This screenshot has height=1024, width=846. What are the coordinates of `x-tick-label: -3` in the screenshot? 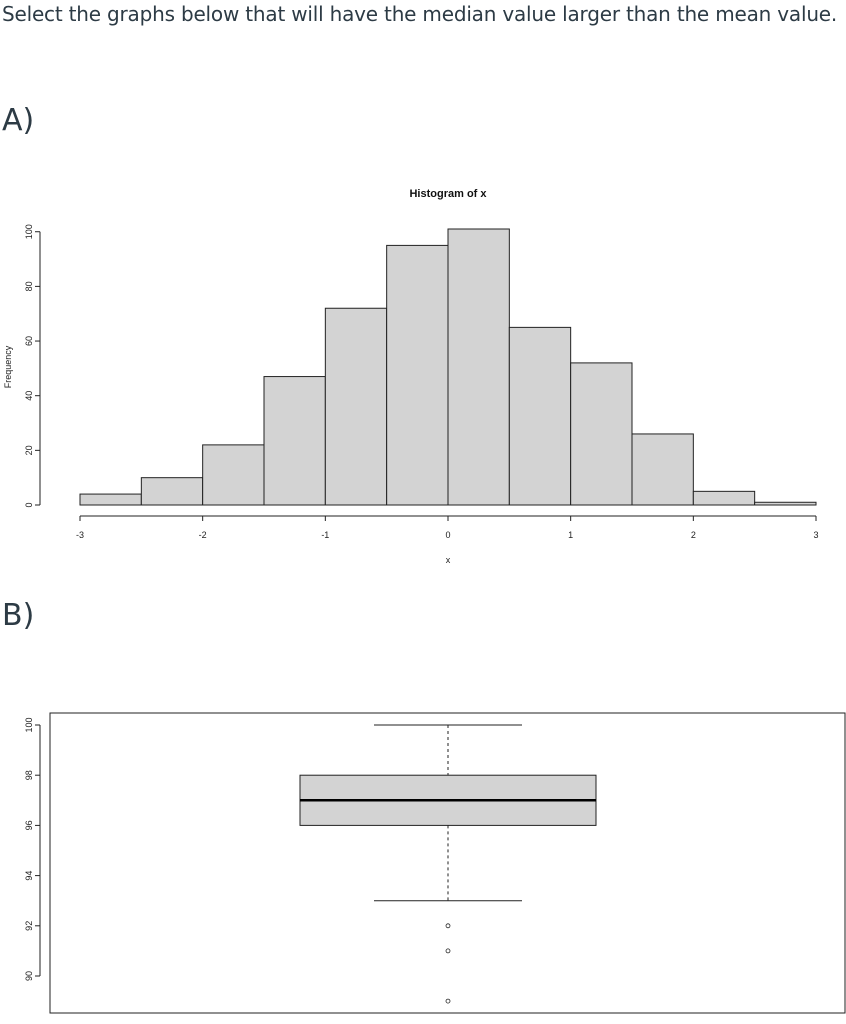 It's located at (80, 535).